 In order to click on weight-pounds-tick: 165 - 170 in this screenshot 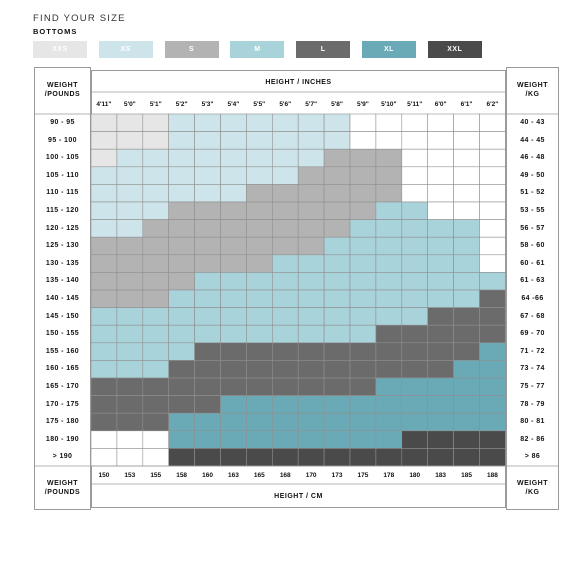, I will do `click(62, 386)`.